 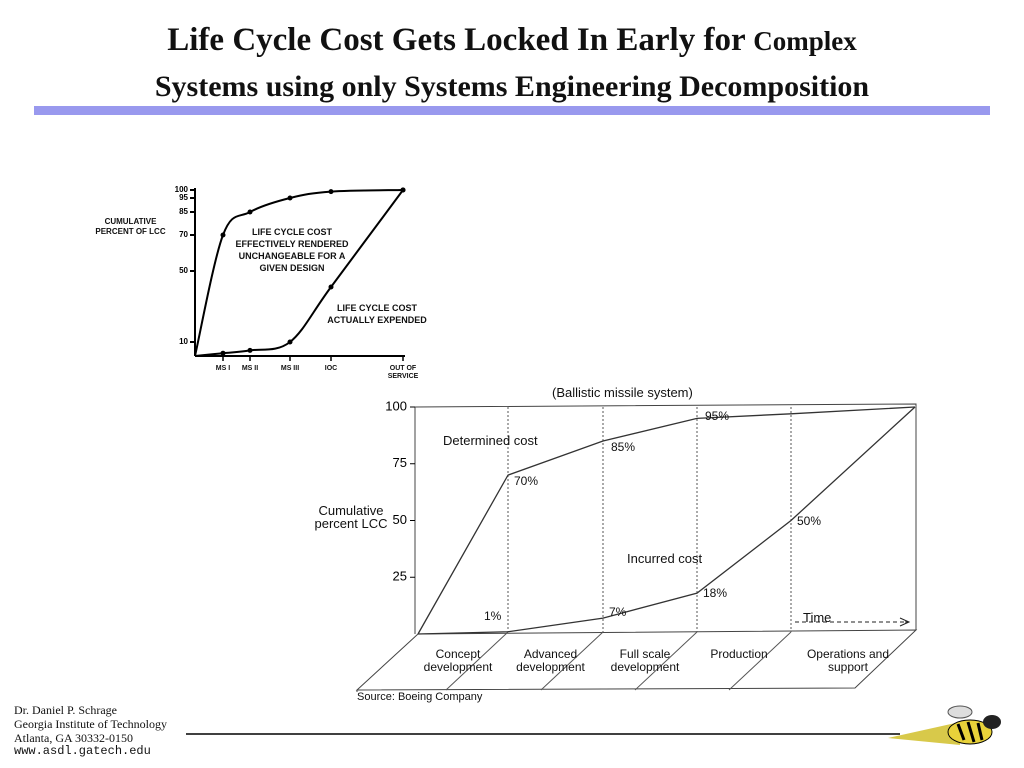 I want to click on footer-line: www.asdl.gatech.edu, so click(x=82, y=751).